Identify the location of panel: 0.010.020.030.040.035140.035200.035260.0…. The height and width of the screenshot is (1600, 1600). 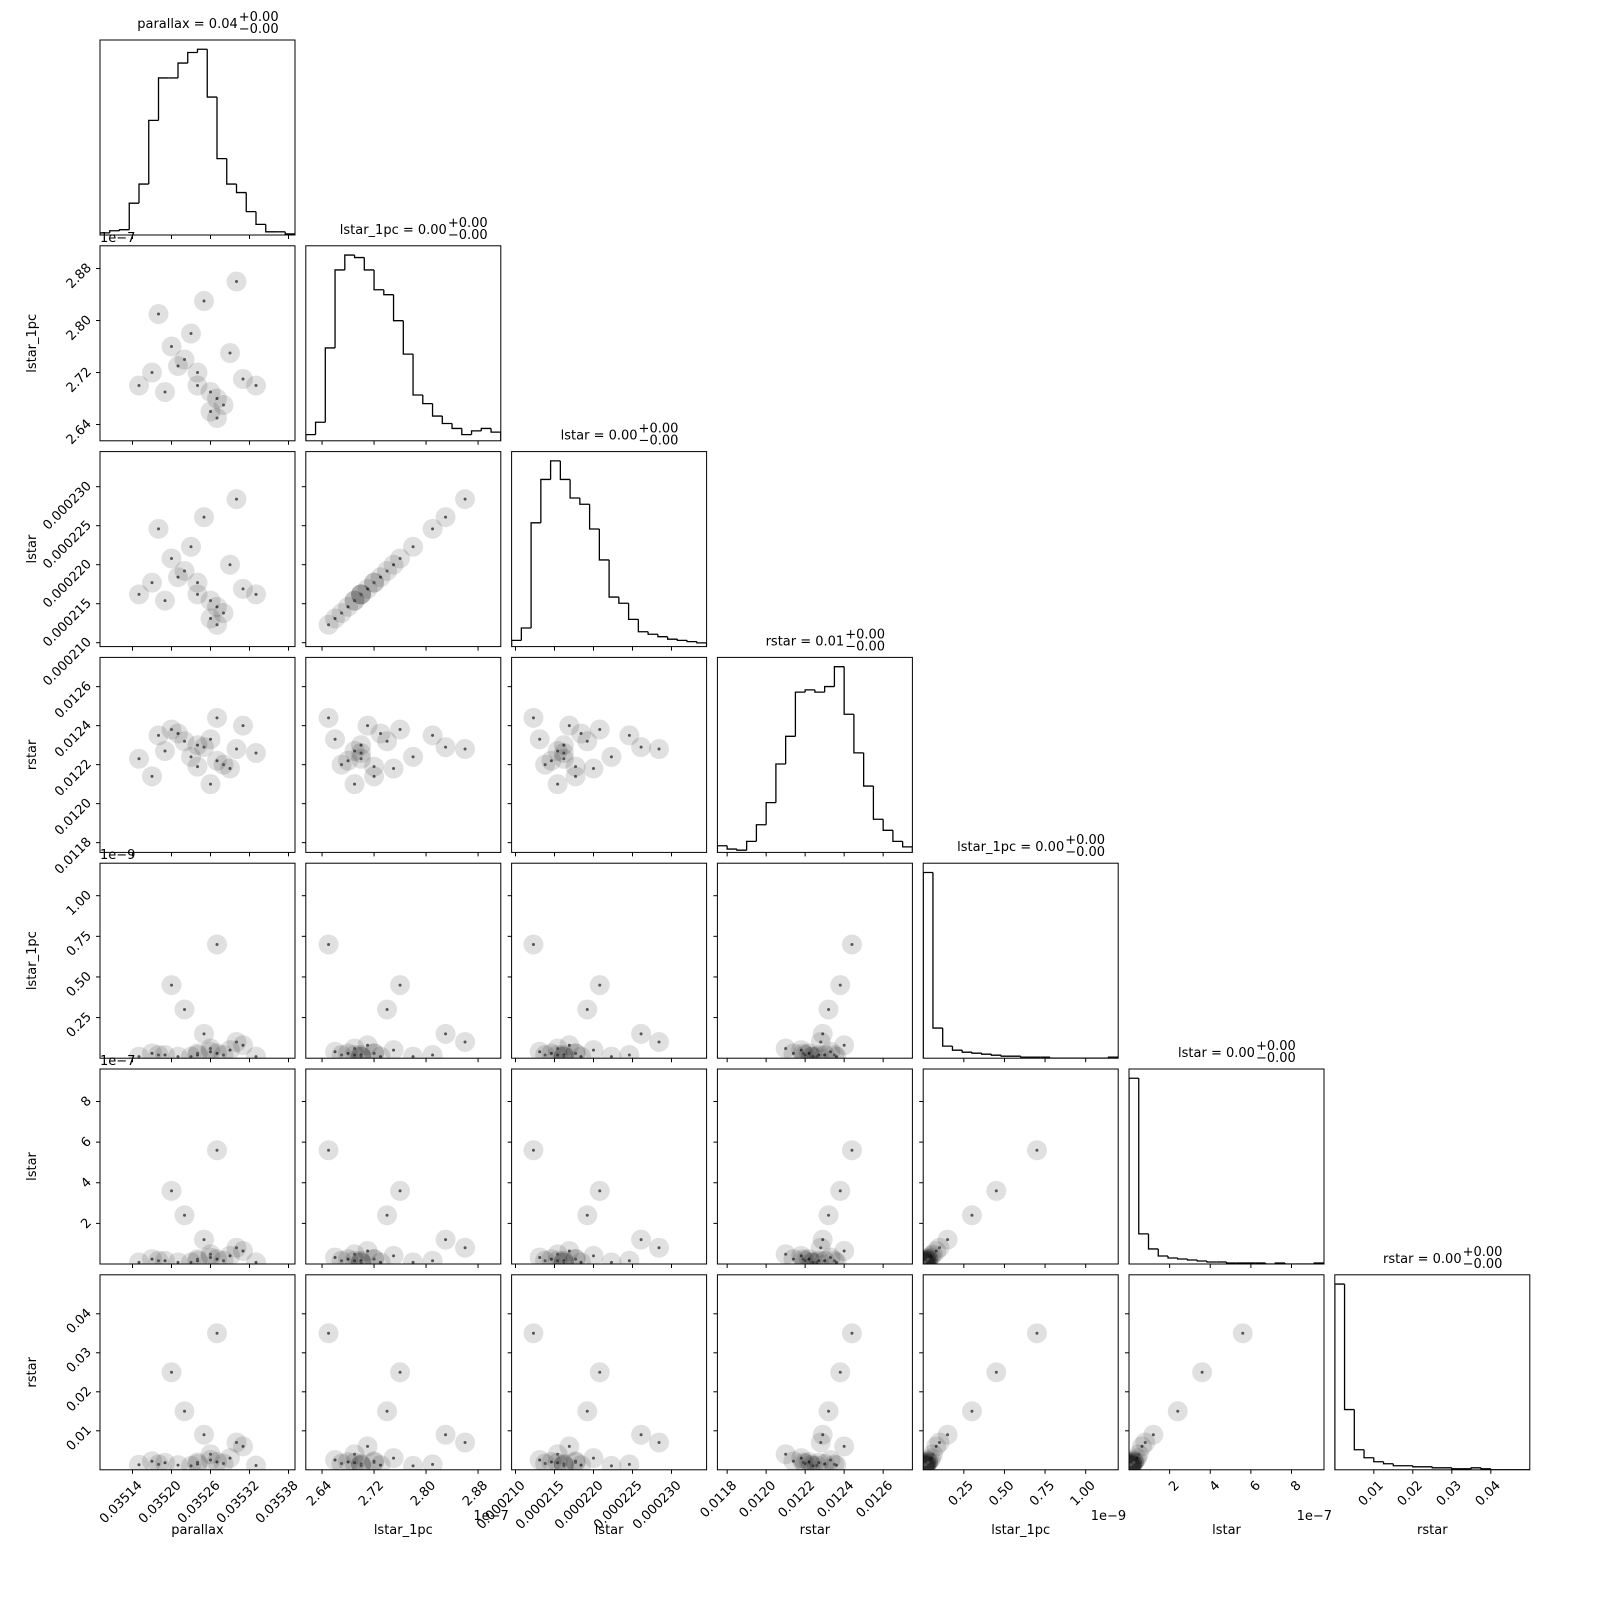
(183, 1400).